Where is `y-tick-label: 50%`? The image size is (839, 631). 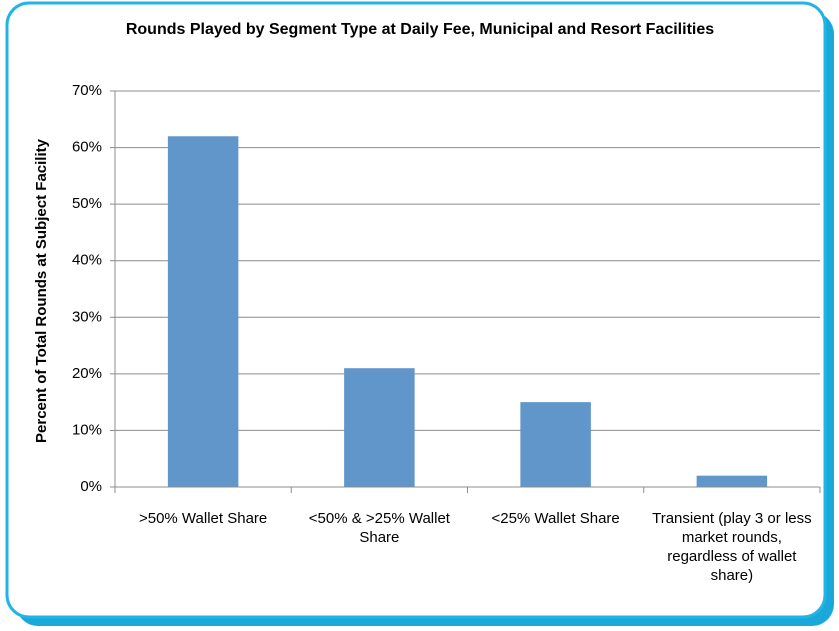
y-tick-label: 50% is located at coordinates (87, 203).